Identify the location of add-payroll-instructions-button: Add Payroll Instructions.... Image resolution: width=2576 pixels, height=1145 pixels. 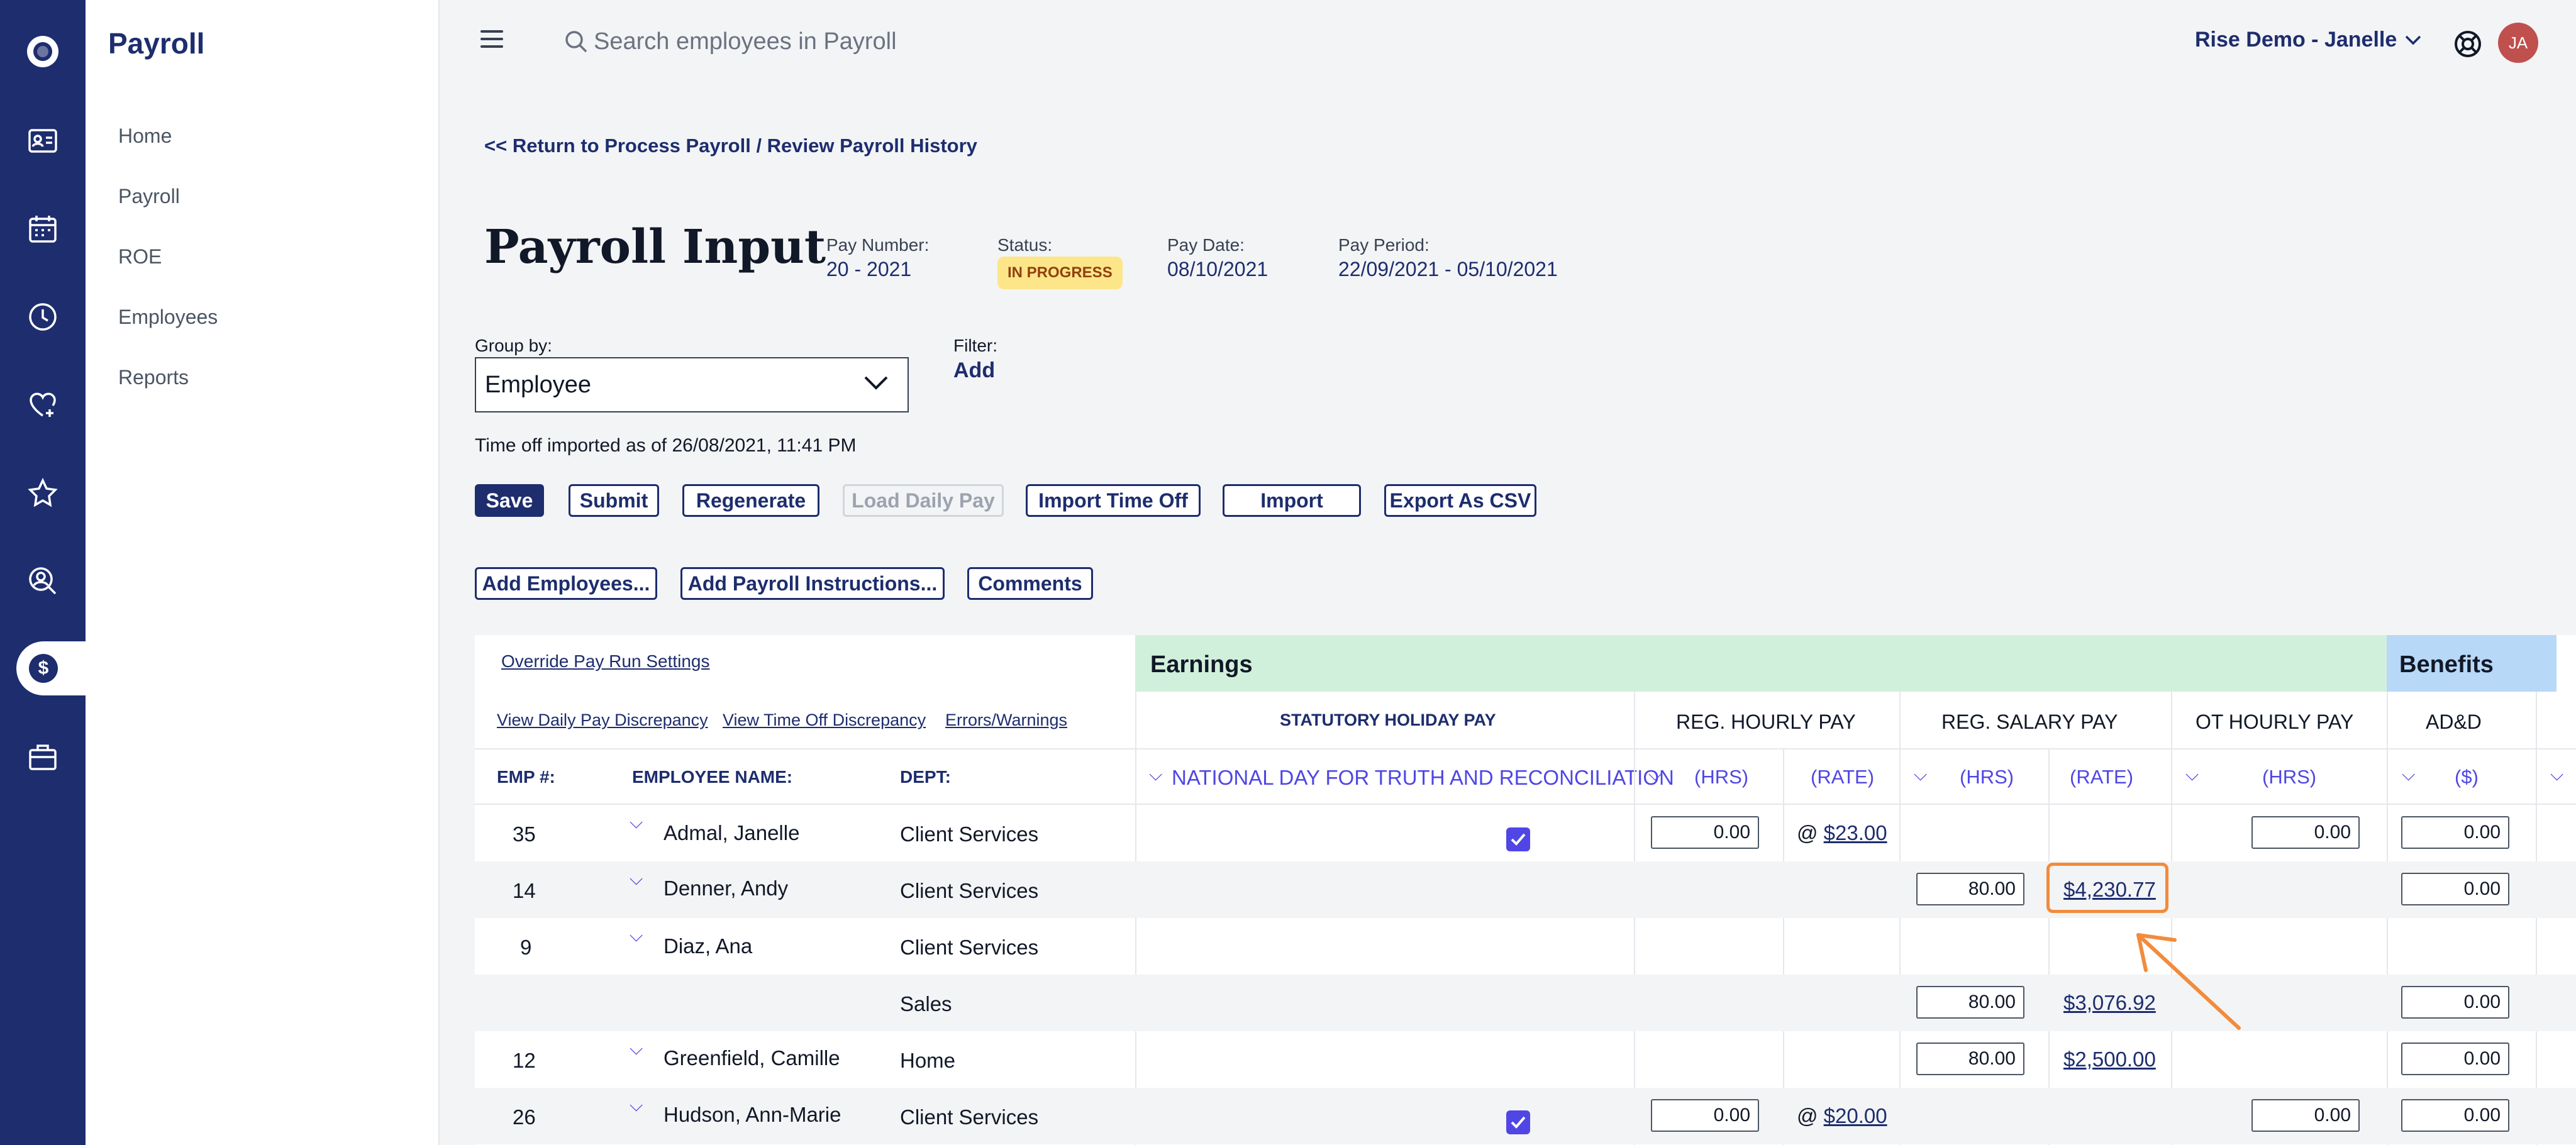
(812, 583).